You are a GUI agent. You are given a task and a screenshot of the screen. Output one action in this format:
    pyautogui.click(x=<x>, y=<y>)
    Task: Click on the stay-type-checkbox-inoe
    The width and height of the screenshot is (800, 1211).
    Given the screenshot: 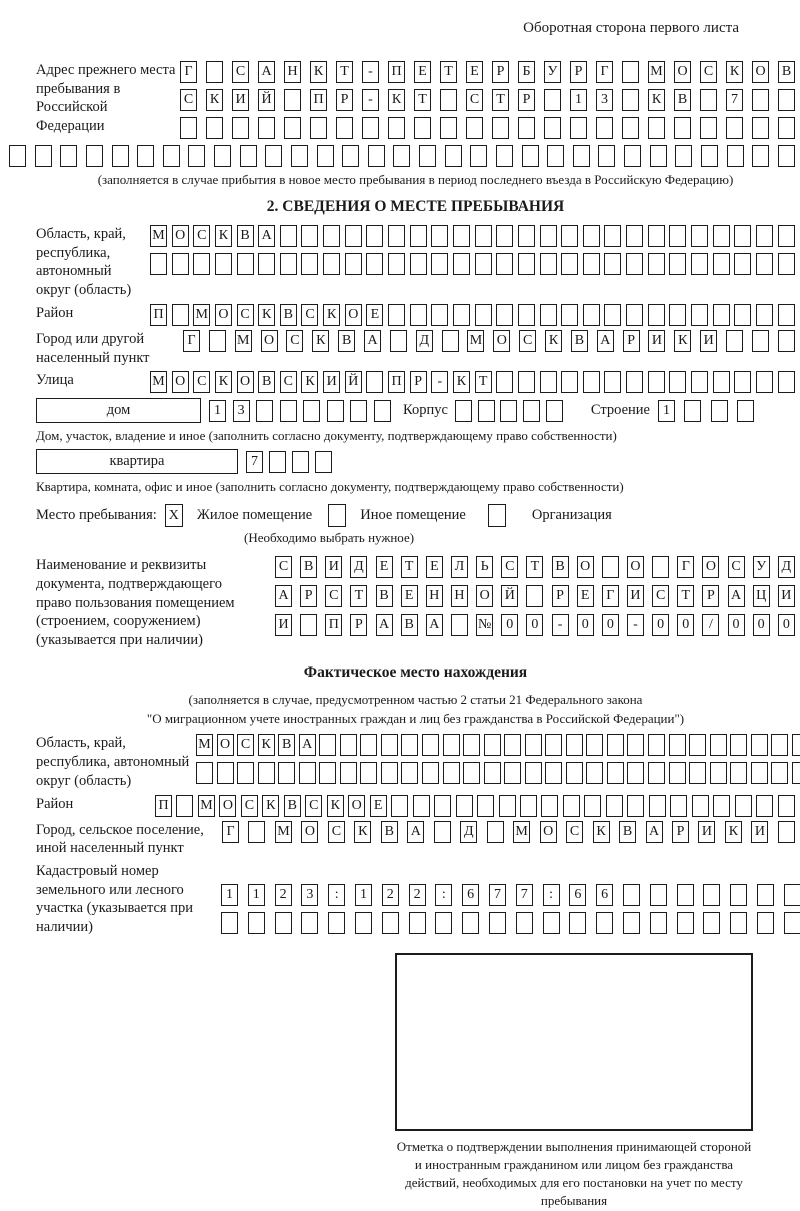 What is the action you would take?
    pyautogui.click(x=337, y=516)
    